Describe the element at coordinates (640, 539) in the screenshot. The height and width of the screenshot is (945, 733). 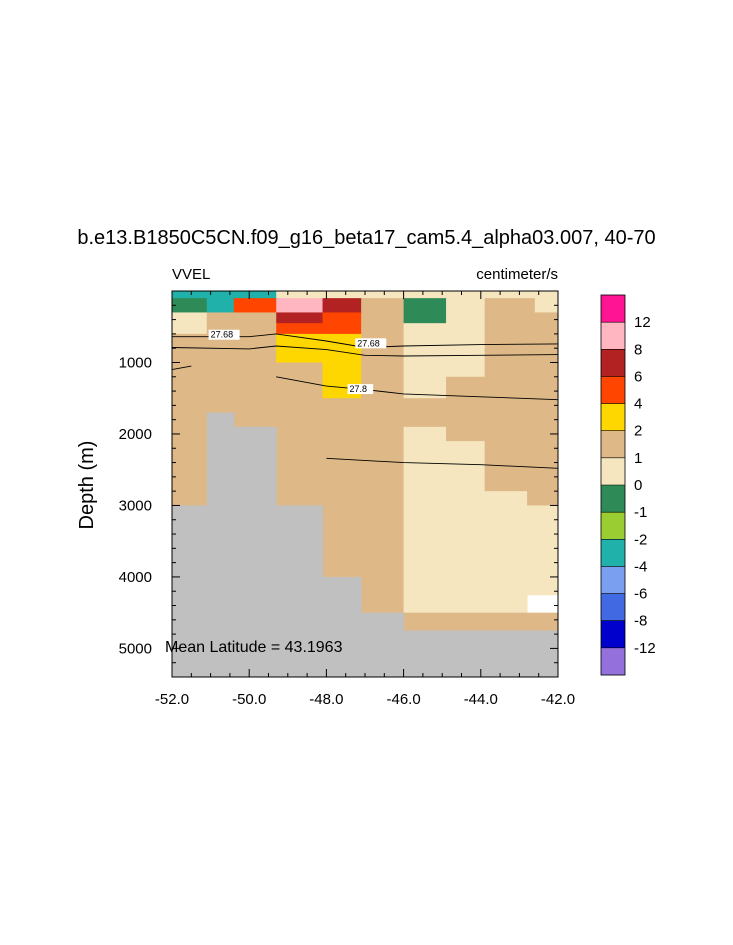
I see `colorbar-label: -2` at that location.